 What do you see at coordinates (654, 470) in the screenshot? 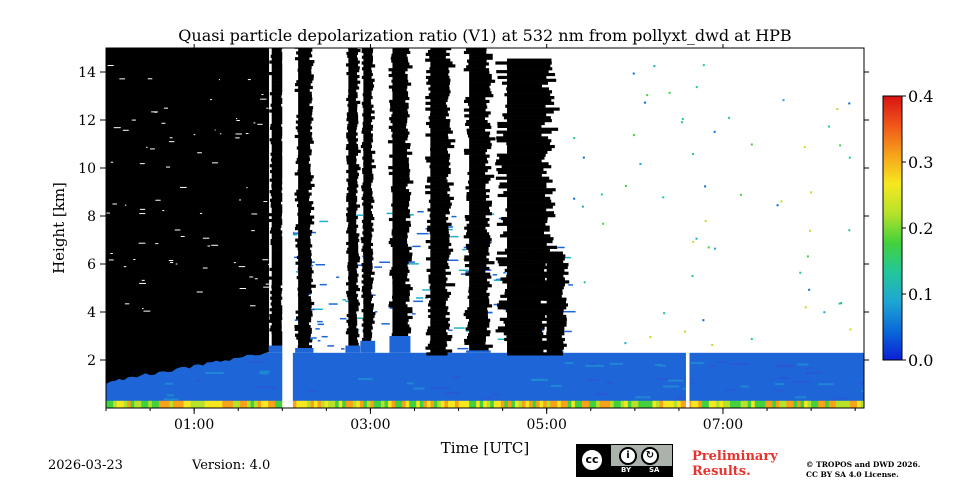
I see `cc-sa-label: SA` at bounding box center [654, 470].